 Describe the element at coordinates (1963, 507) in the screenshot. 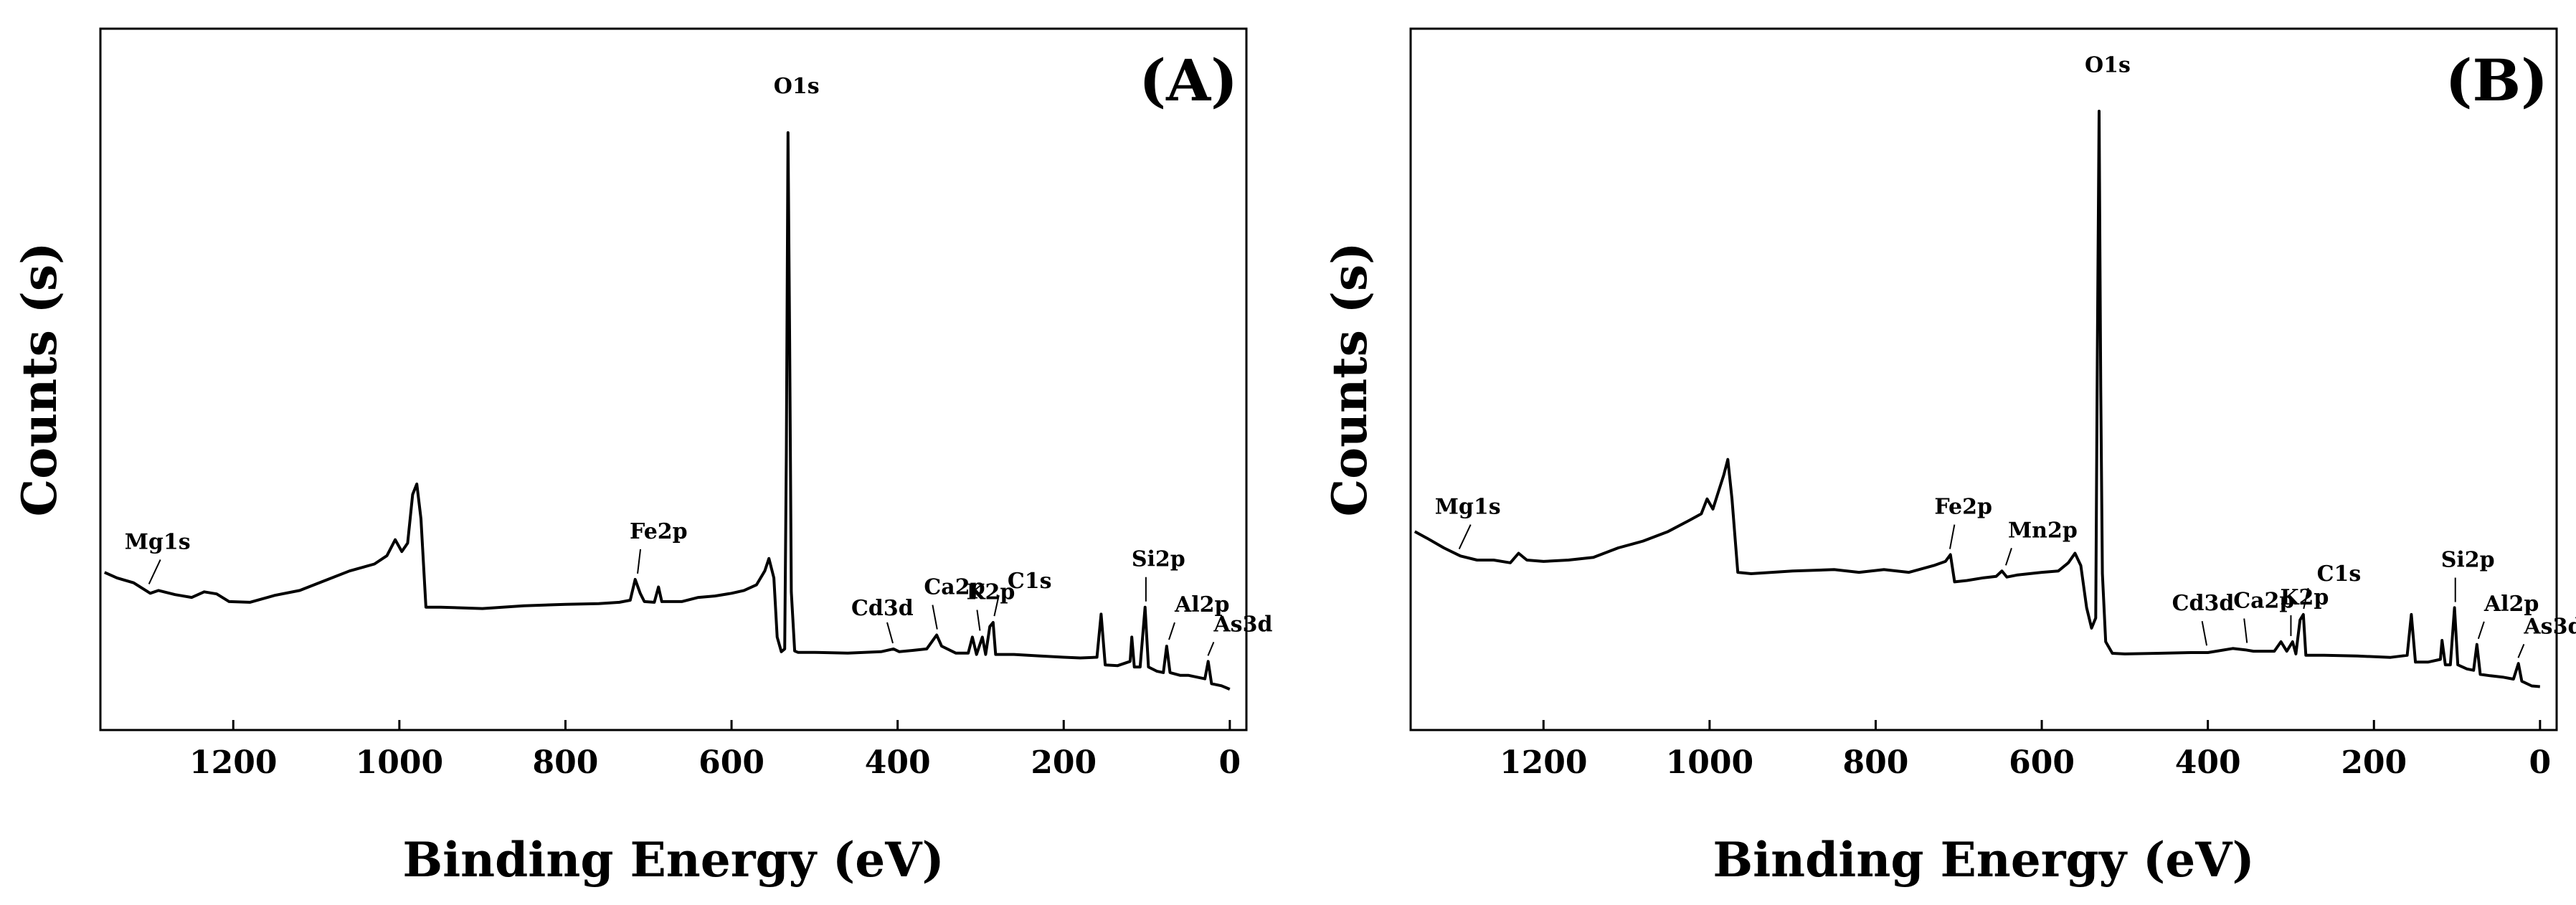

I see `peak-label-b-fe2p: Fe2p` at that location.